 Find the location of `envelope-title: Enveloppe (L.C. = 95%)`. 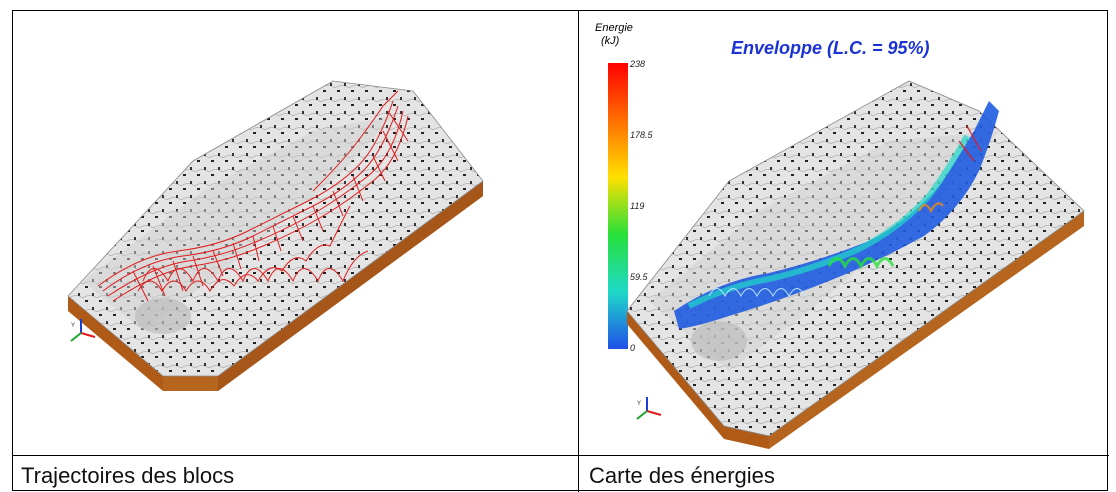

envelope-title: Enveloppe (L.C. = 95%) is located at coordinates (830, 48).